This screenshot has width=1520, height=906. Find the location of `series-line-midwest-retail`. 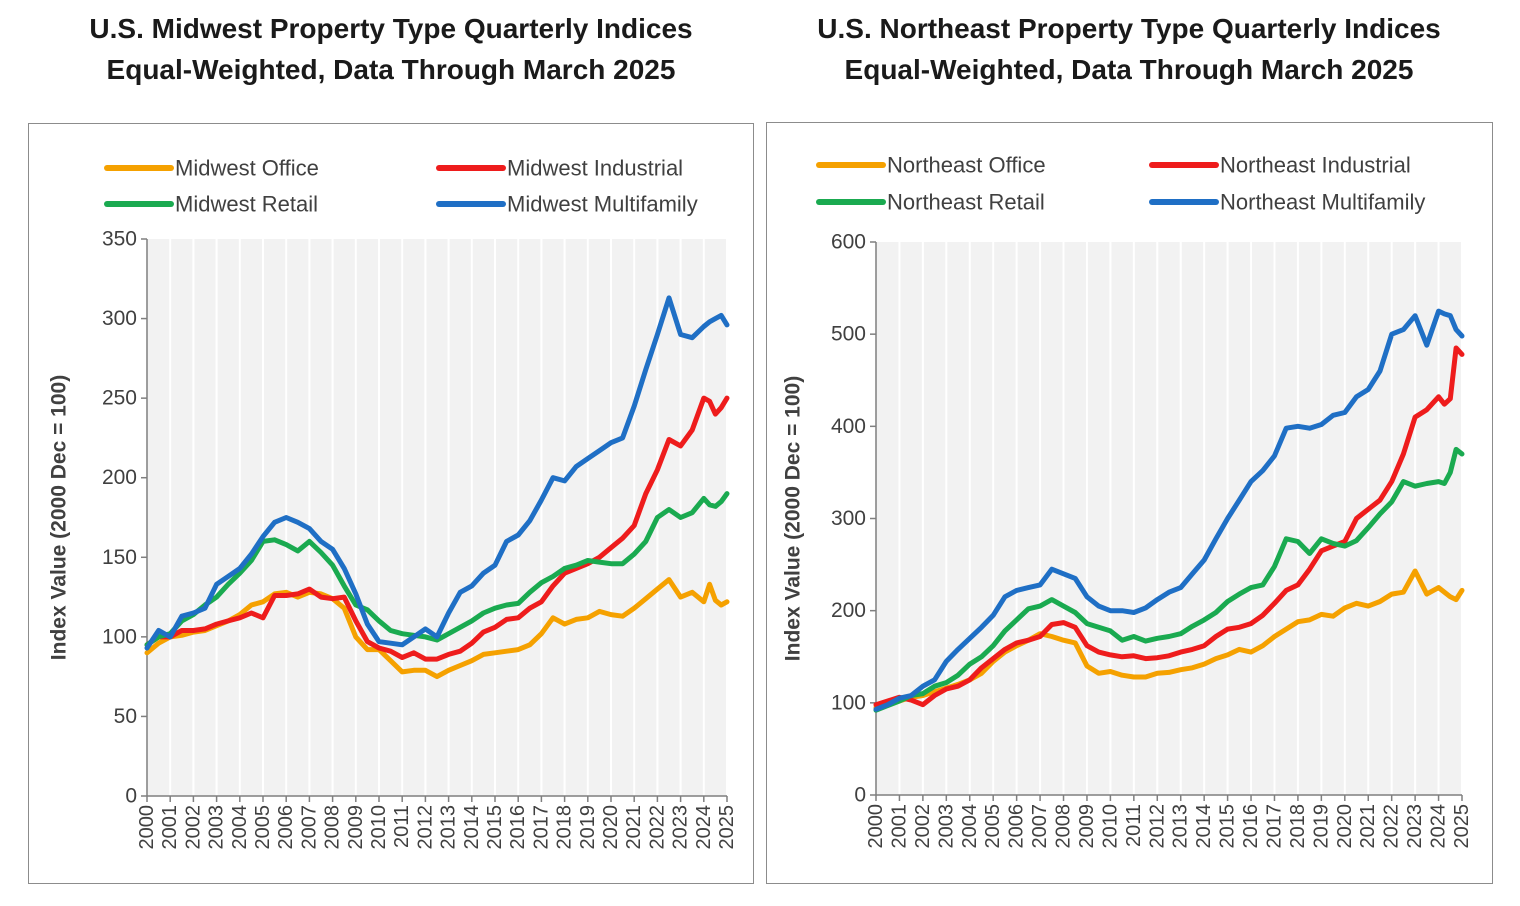

series-line-midwest-retail is located at coordinates (437, 569).